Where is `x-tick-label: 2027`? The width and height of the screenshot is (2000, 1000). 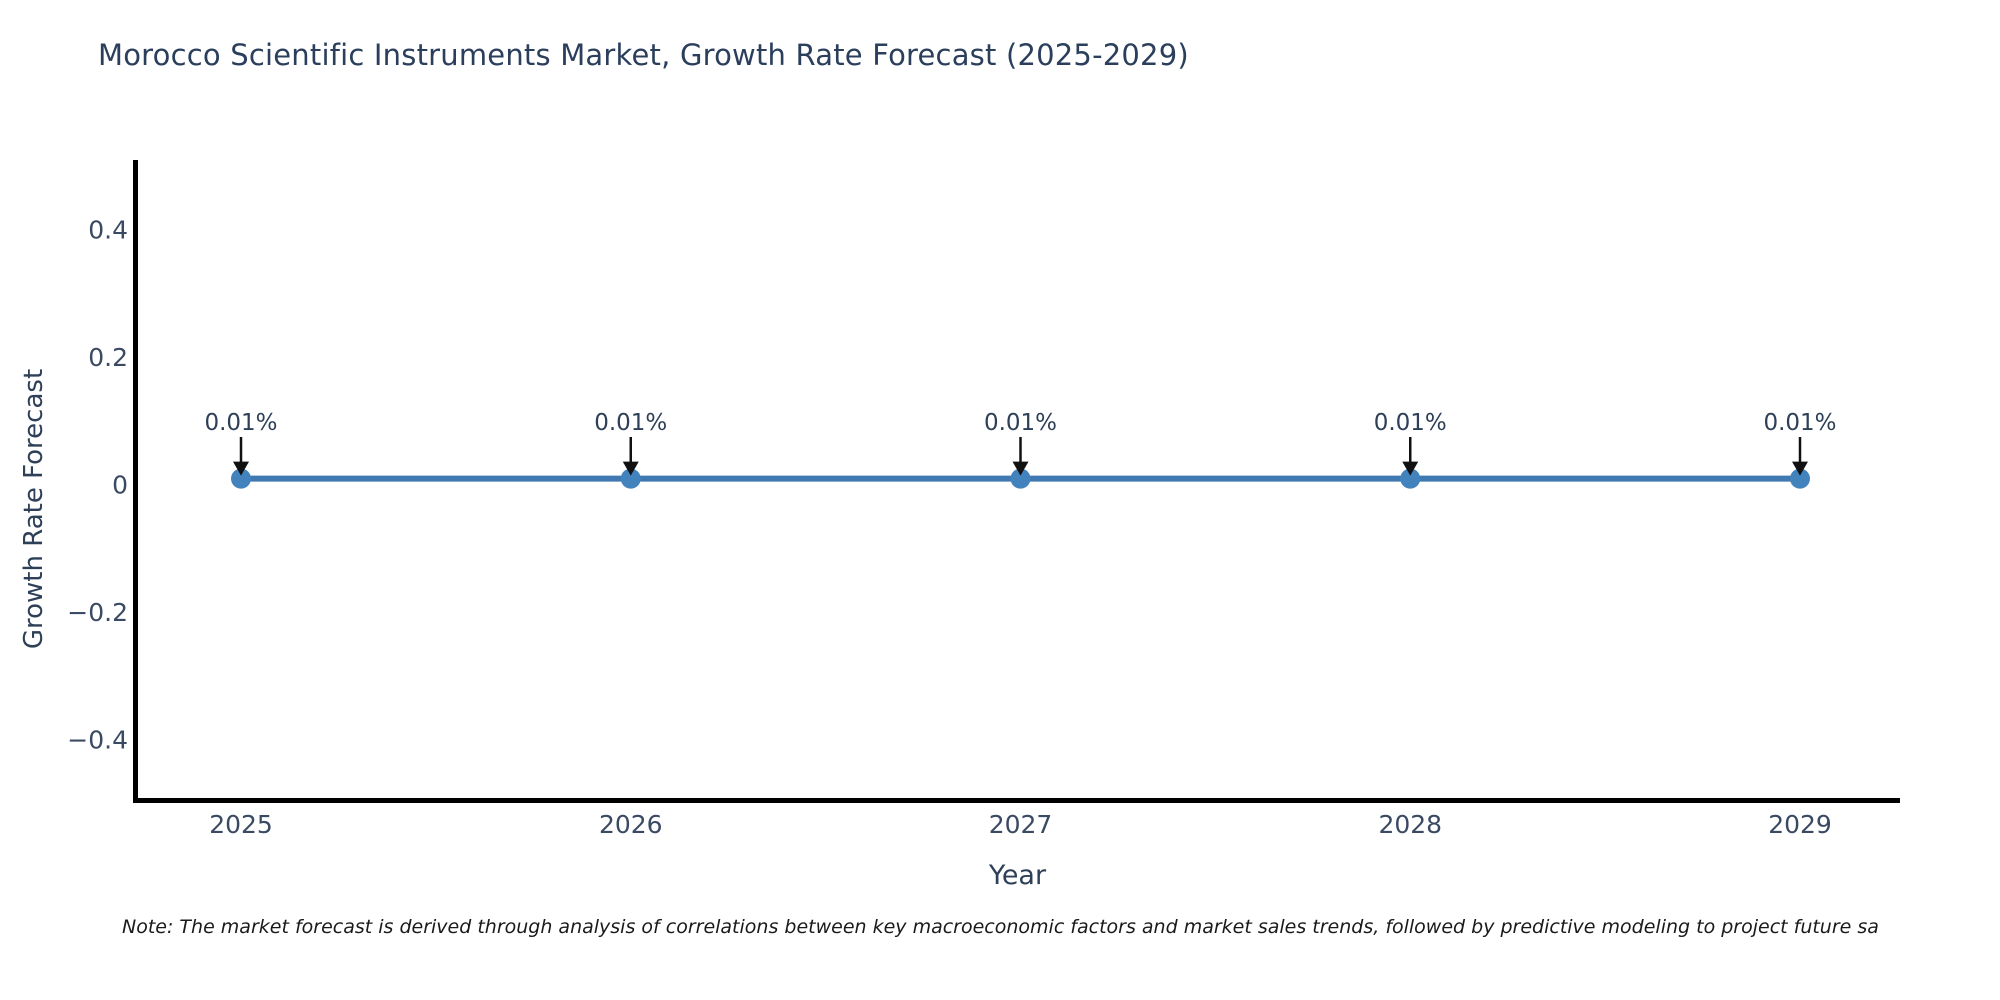
x-tick-label: 2027 is located at coordinates (1021, 824).